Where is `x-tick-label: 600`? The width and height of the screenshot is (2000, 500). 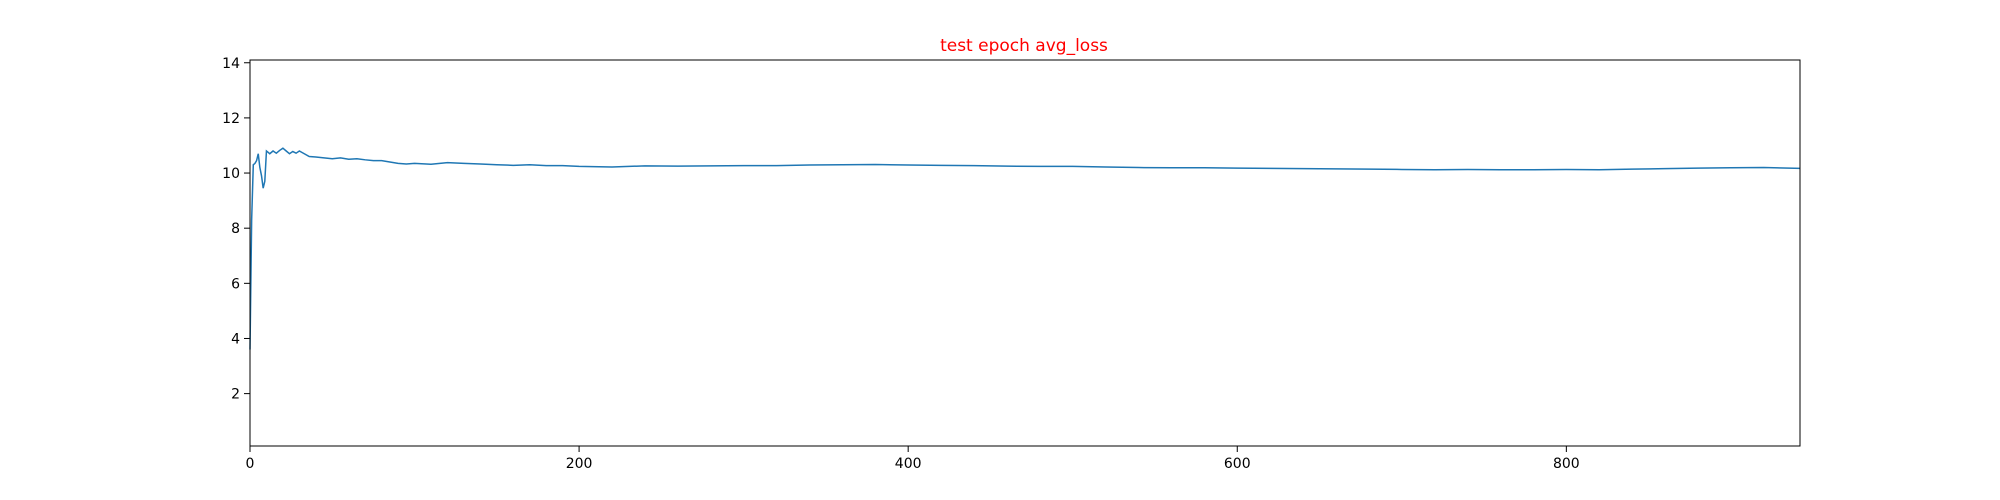 x-tick-label: 600 is located at coordinates (1237, 464).